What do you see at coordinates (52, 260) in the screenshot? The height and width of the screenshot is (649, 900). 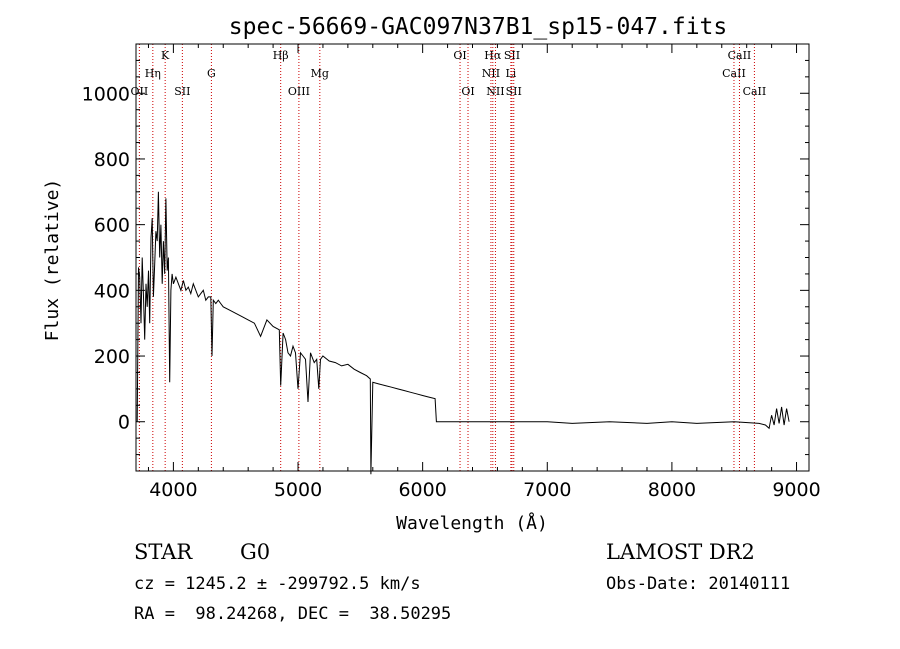 I see `y-axis-label: Flux (relative)` at bounding box center [52, 260].